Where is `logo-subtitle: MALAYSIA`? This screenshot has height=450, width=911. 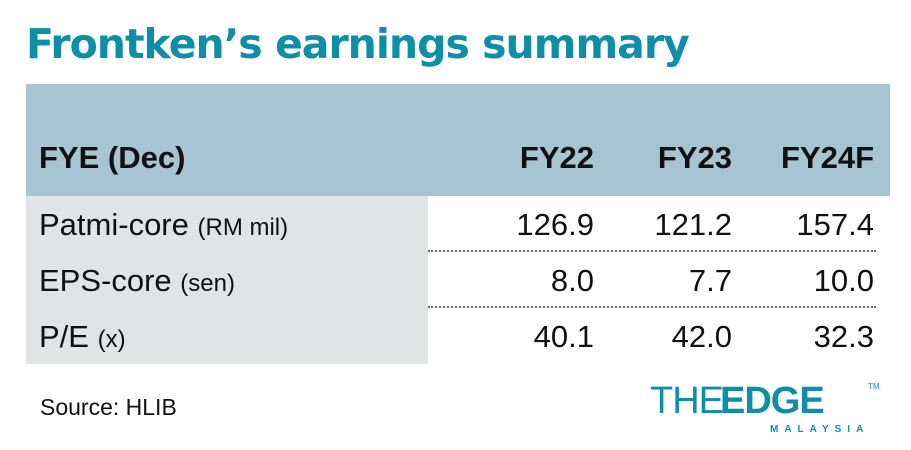
logo-subtitle: MALAYSIA is located at coordinates (820, 429).